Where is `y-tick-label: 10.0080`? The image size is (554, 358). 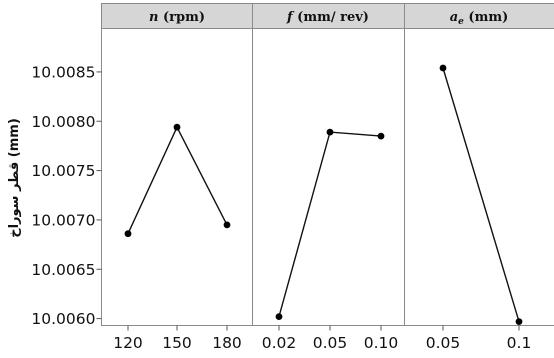
y-tick-label: 10.0080 is located at coordinates (63, 122).